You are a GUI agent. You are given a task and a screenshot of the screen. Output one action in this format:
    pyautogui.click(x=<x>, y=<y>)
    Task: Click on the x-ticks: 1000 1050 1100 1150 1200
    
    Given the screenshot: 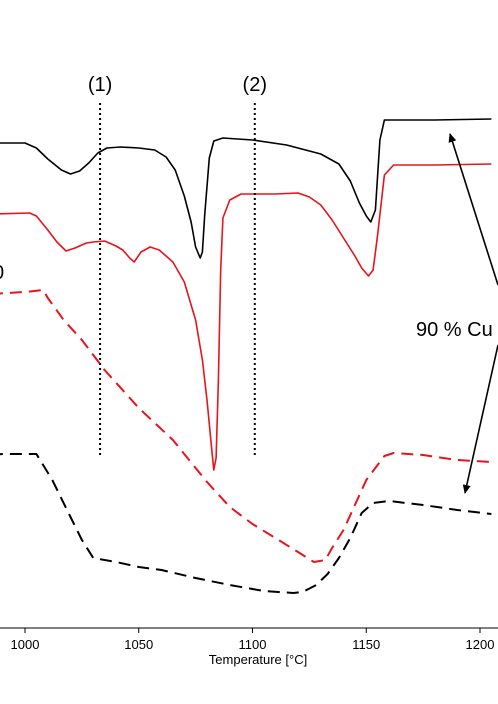 What is the action you would take?
    pyautogui.click(x=253, y=640)
    